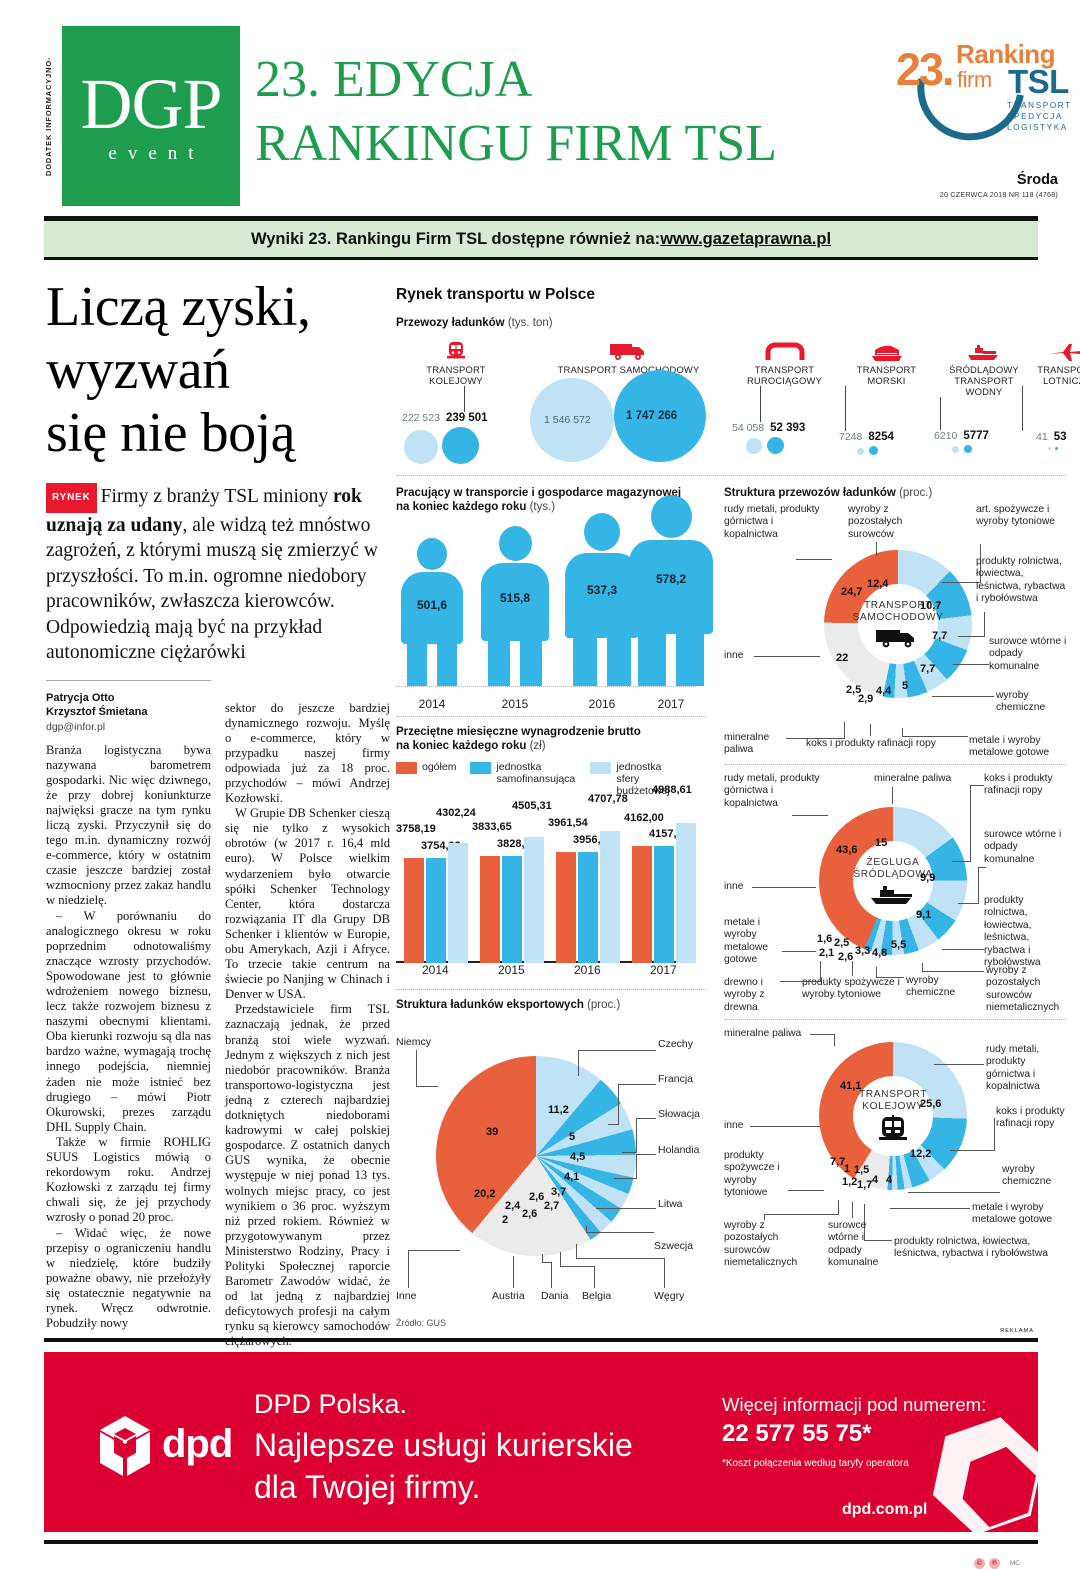 The width and height of the screenshot is (1080, 1569). Describe the element at coordinates (597, 1296) in the screenshot. I see `pie-label-belgia: Belgia` at that location.